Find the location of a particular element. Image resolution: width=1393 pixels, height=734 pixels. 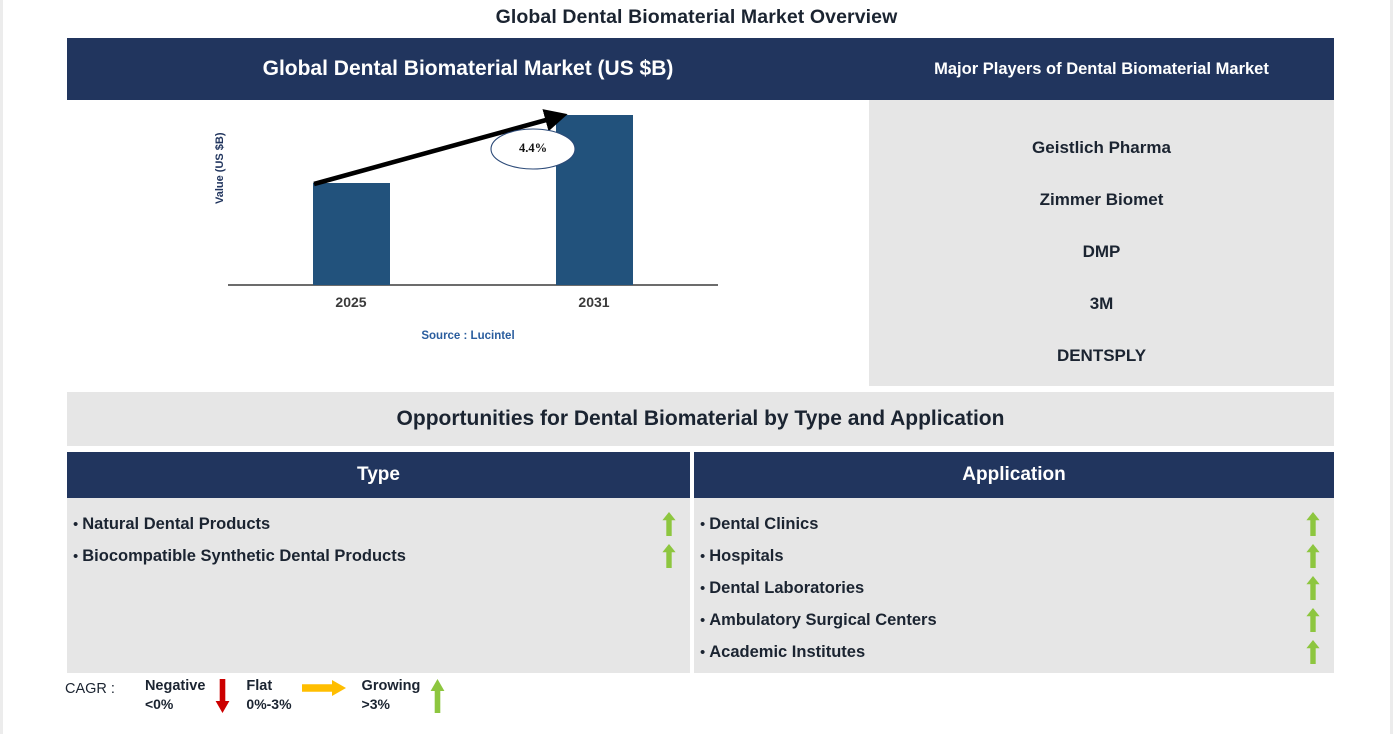

list-item: • Dental Laboratories is located at coordinates (1014, 588).